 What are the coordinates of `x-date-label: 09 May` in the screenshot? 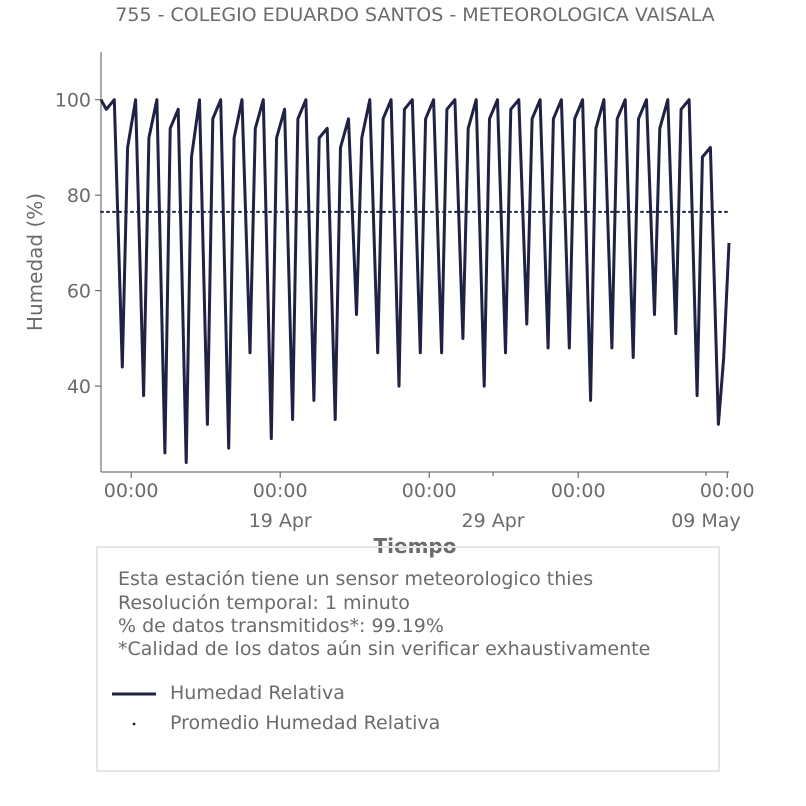 It's located at (706, 521).